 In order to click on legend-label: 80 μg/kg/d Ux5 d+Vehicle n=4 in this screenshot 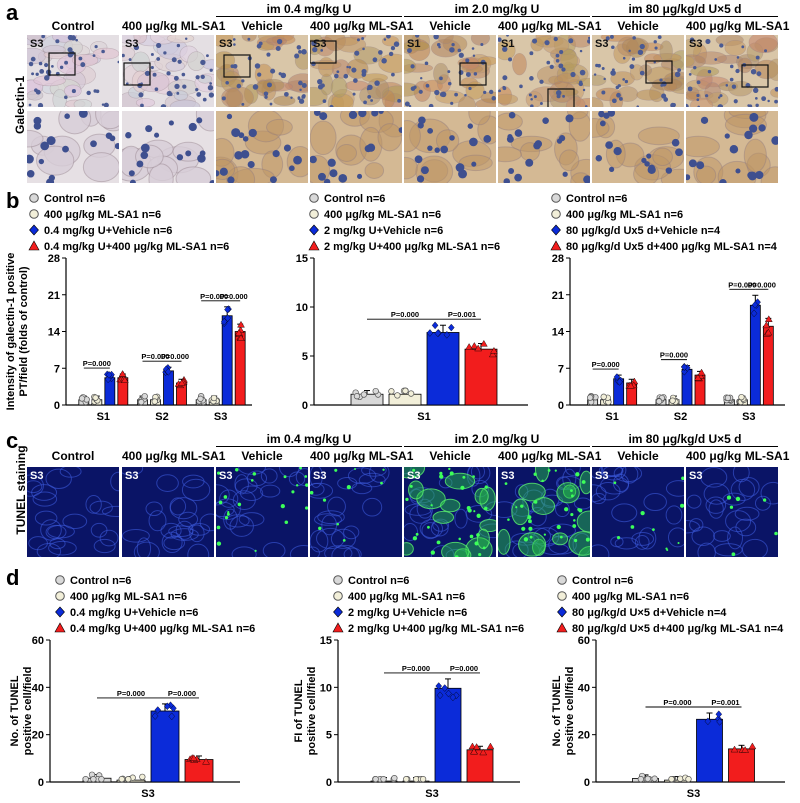, I will do `click(643, 231)`.